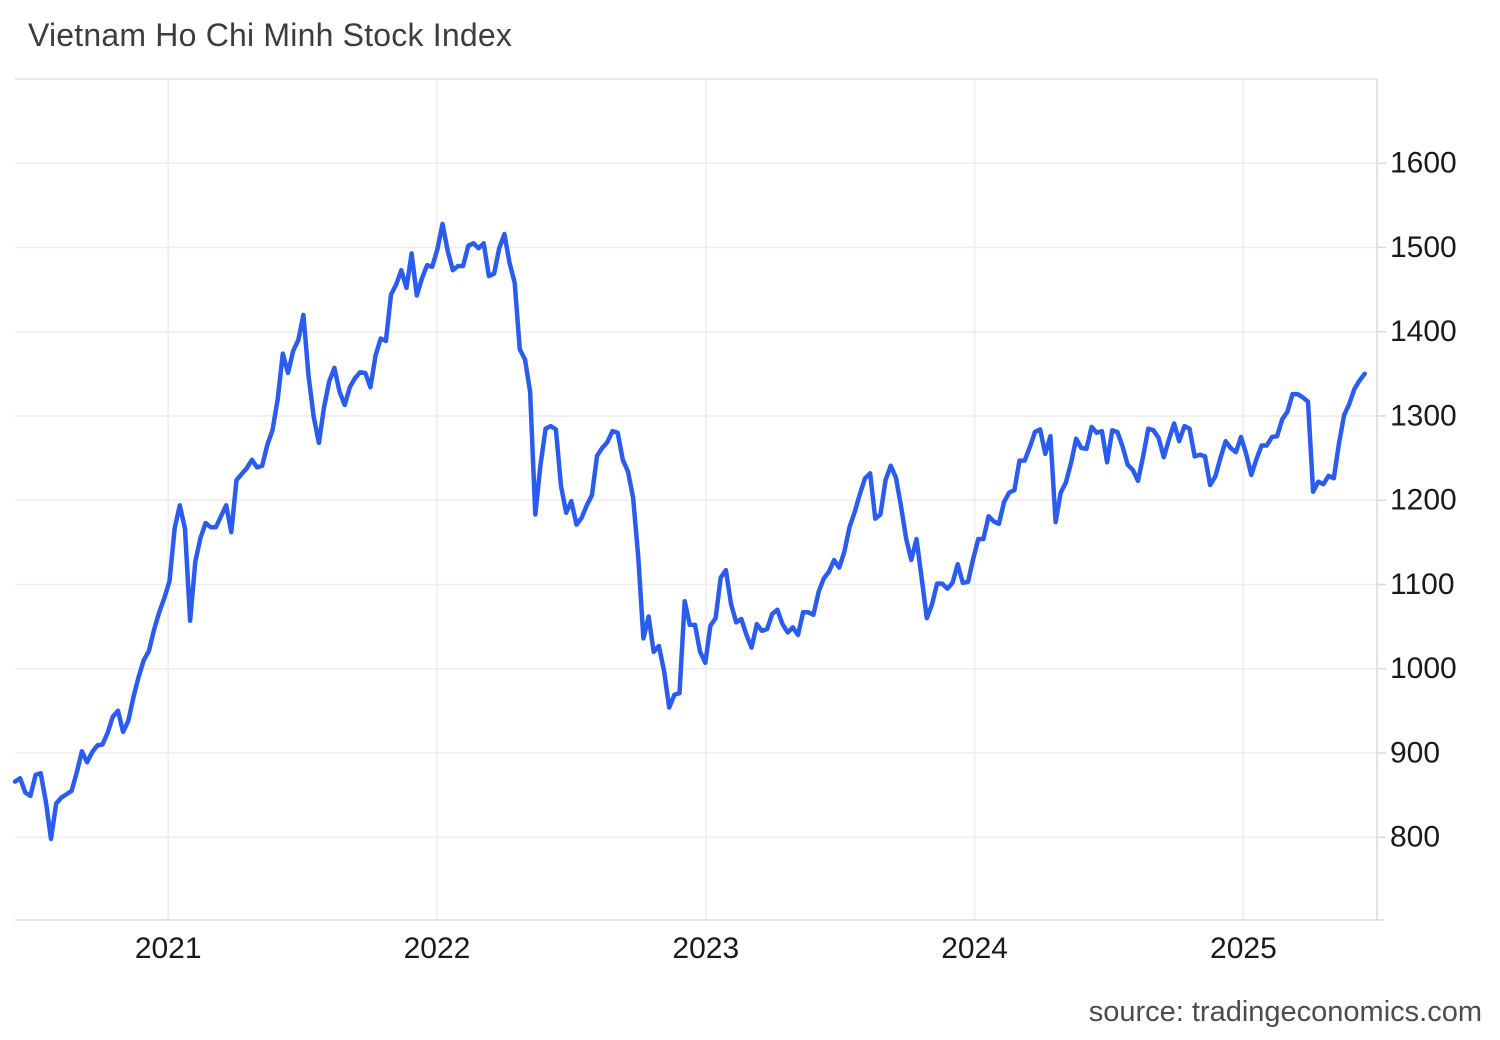  I want to click on y-axis-label: 1500, so click(1423, 247).